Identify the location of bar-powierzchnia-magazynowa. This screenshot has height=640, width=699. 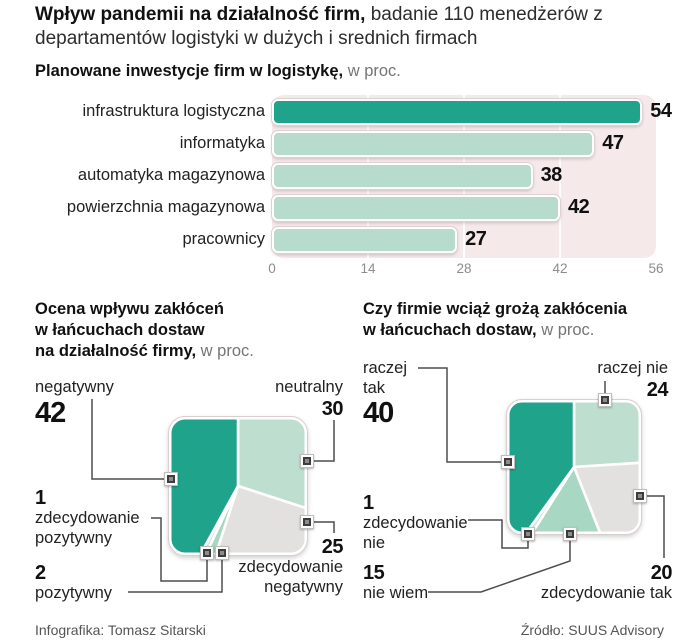
(416, 208).